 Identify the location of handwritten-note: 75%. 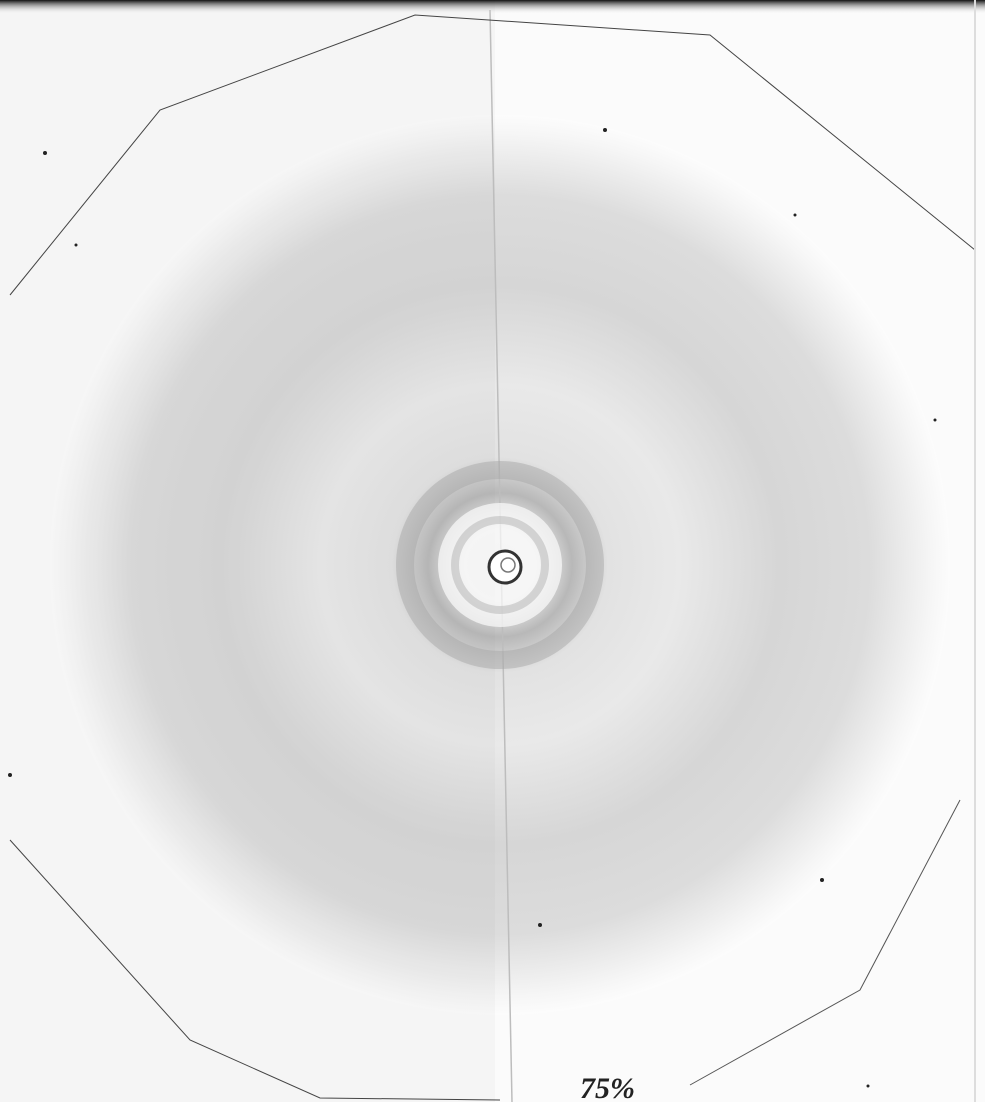
(607, 1087).